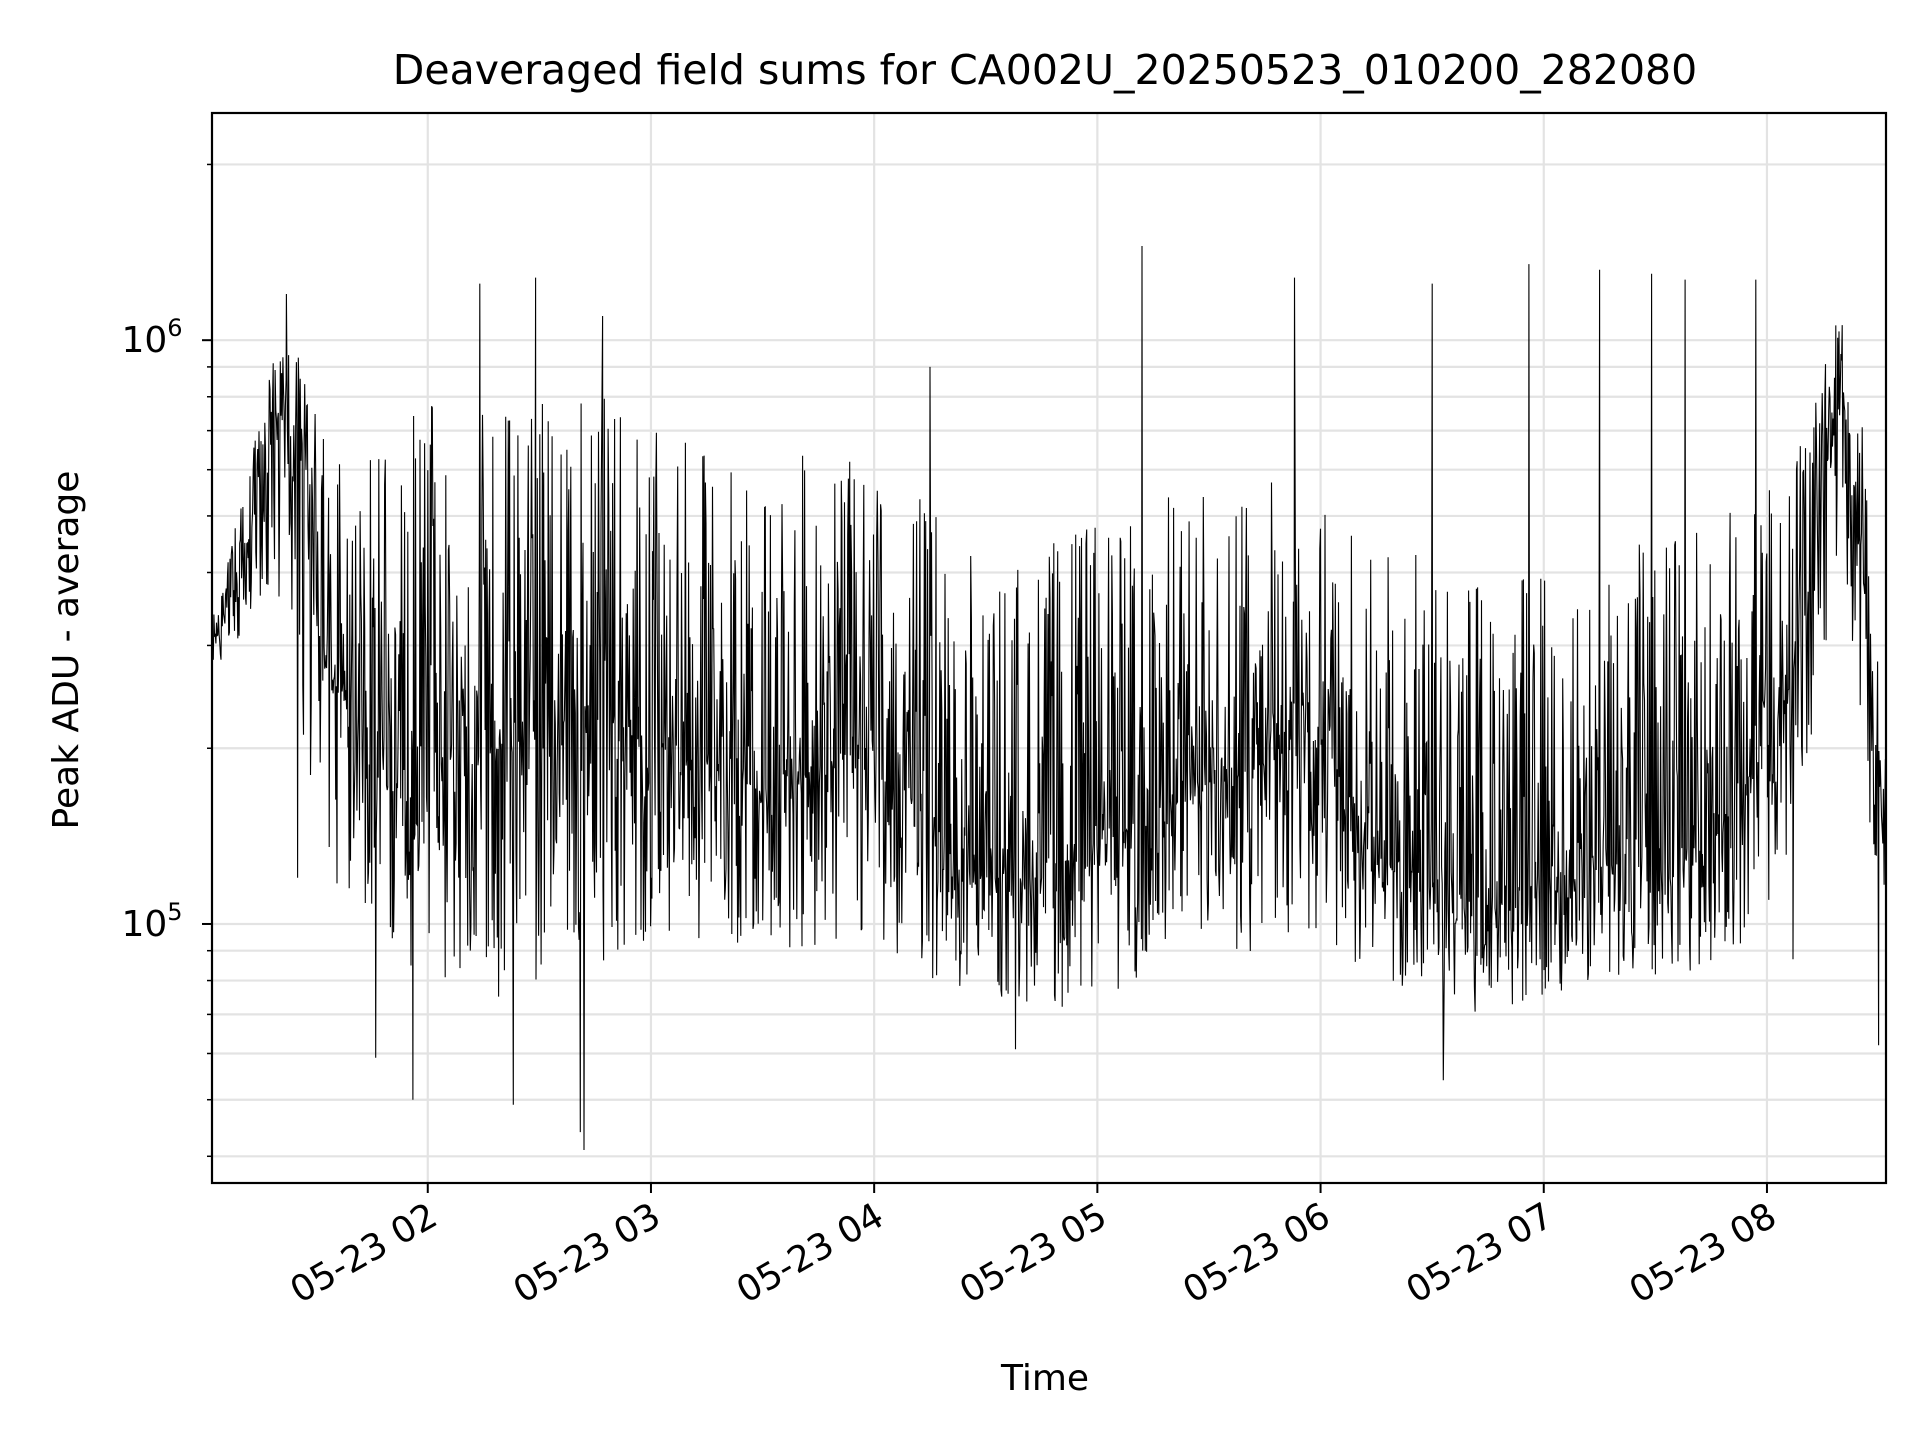 This screenshot has height=1444, width=1920. Describe the element at coordinates (1044, 1378) in the screenshot. I see `x-axis-label: Time` at that location.